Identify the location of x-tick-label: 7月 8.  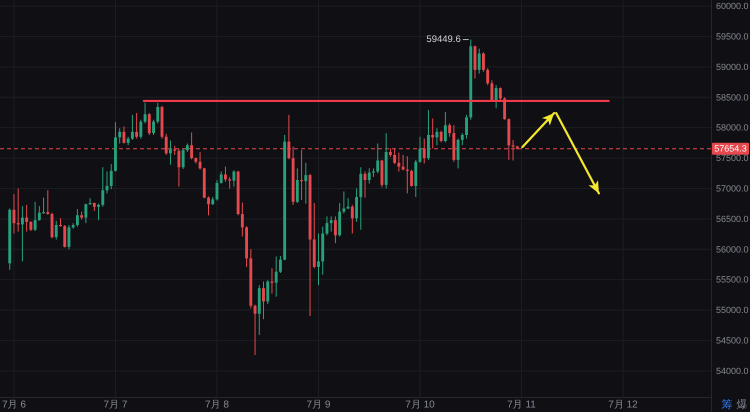
(217, 405).